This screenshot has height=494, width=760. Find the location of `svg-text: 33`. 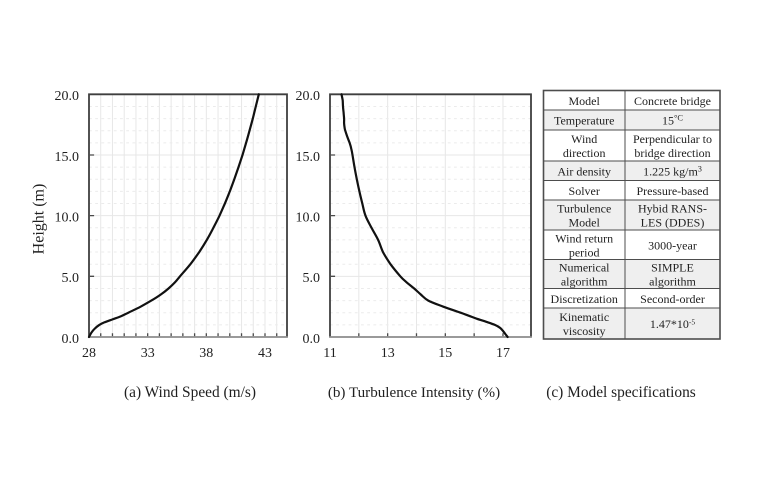

svg-text: 33 is located at coordinates (148, 353).